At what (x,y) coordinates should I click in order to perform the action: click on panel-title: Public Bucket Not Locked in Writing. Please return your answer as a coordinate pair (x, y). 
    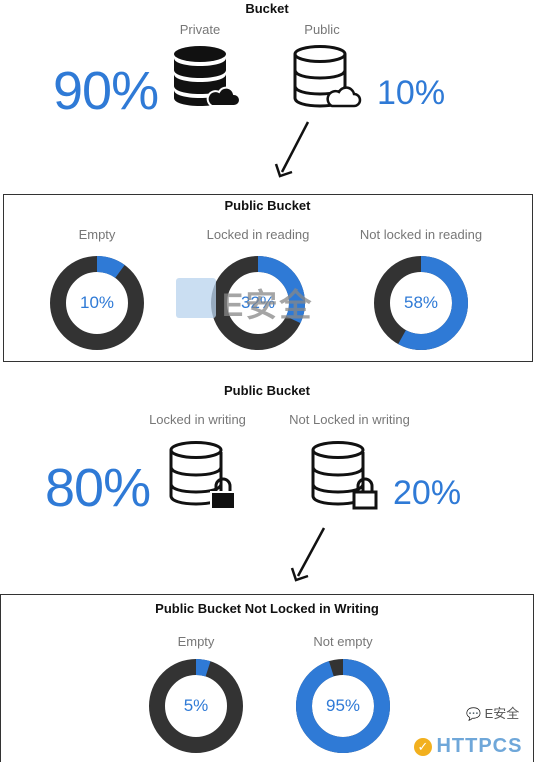
    Looking at the image, I should click on (267, 608).